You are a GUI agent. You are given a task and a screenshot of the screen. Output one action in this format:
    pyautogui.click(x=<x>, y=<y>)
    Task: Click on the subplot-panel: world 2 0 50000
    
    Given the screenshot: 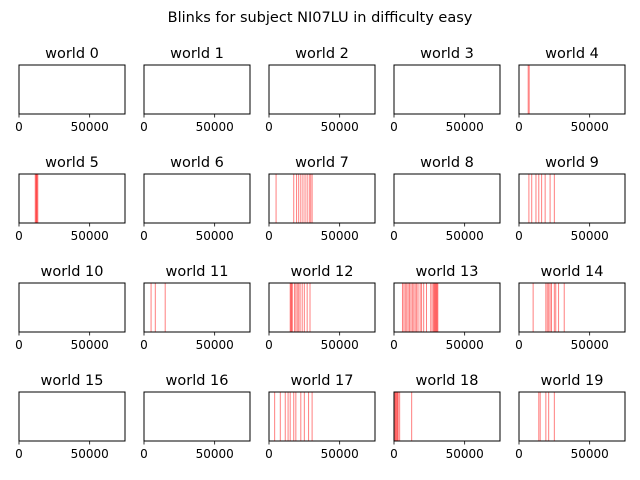 What is the action you would take?
    pyautogui.click(x=320, y=90)
    